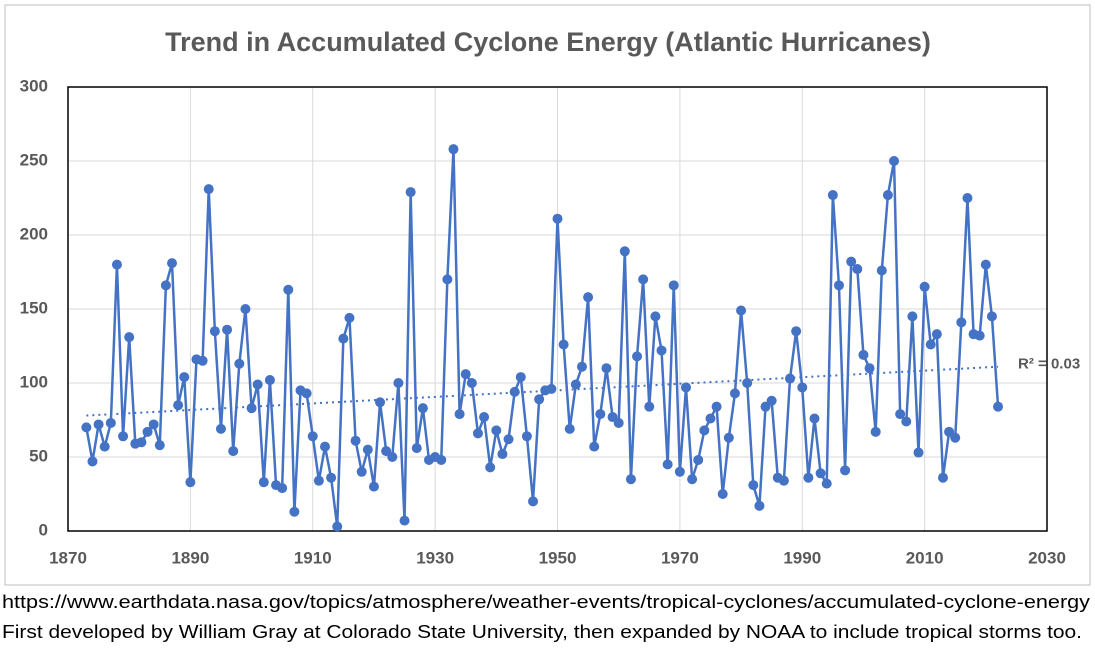  I want to click on x-tick-label: 1990, so click(802, 557).